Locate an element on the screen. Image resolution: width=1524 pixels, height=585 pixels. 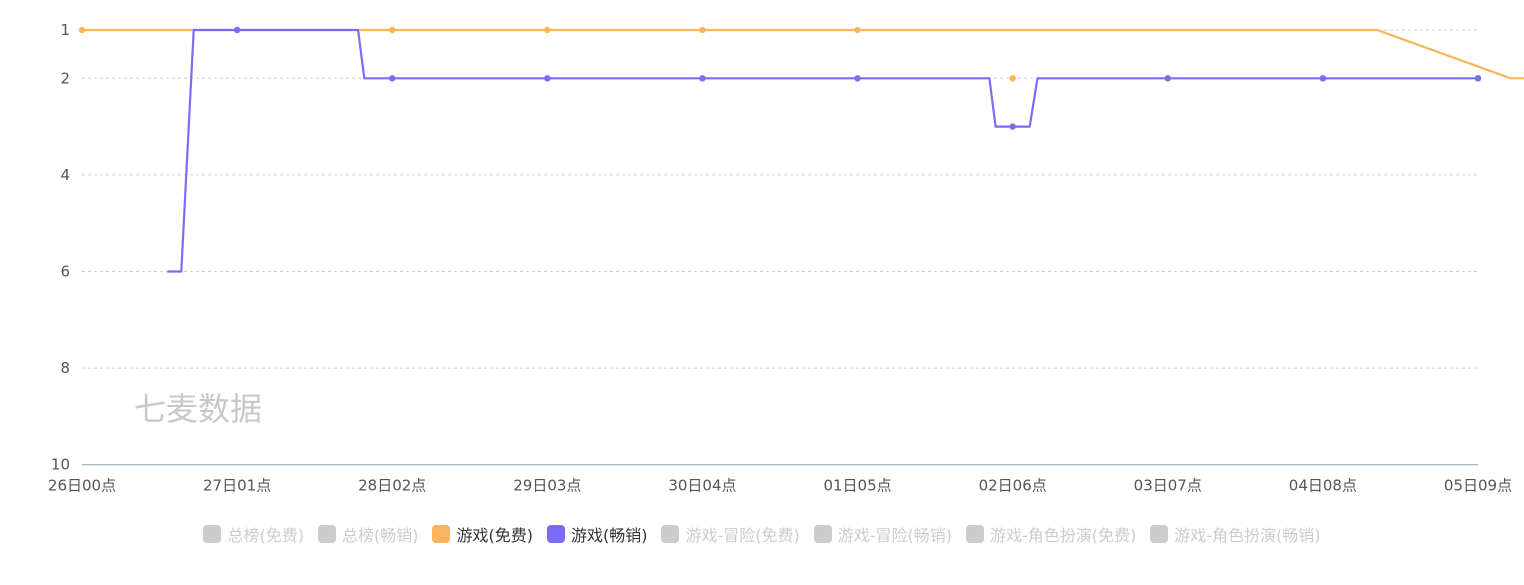
legend-item: 游戏-角色扮演(免费) is located at coordinates (1051, 534).